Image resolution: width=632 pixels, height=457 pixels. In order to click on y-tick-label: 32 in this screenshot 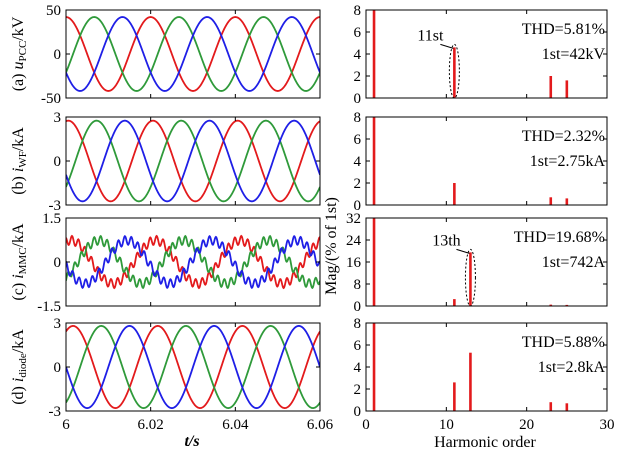, I will do `click(353, 219)`.